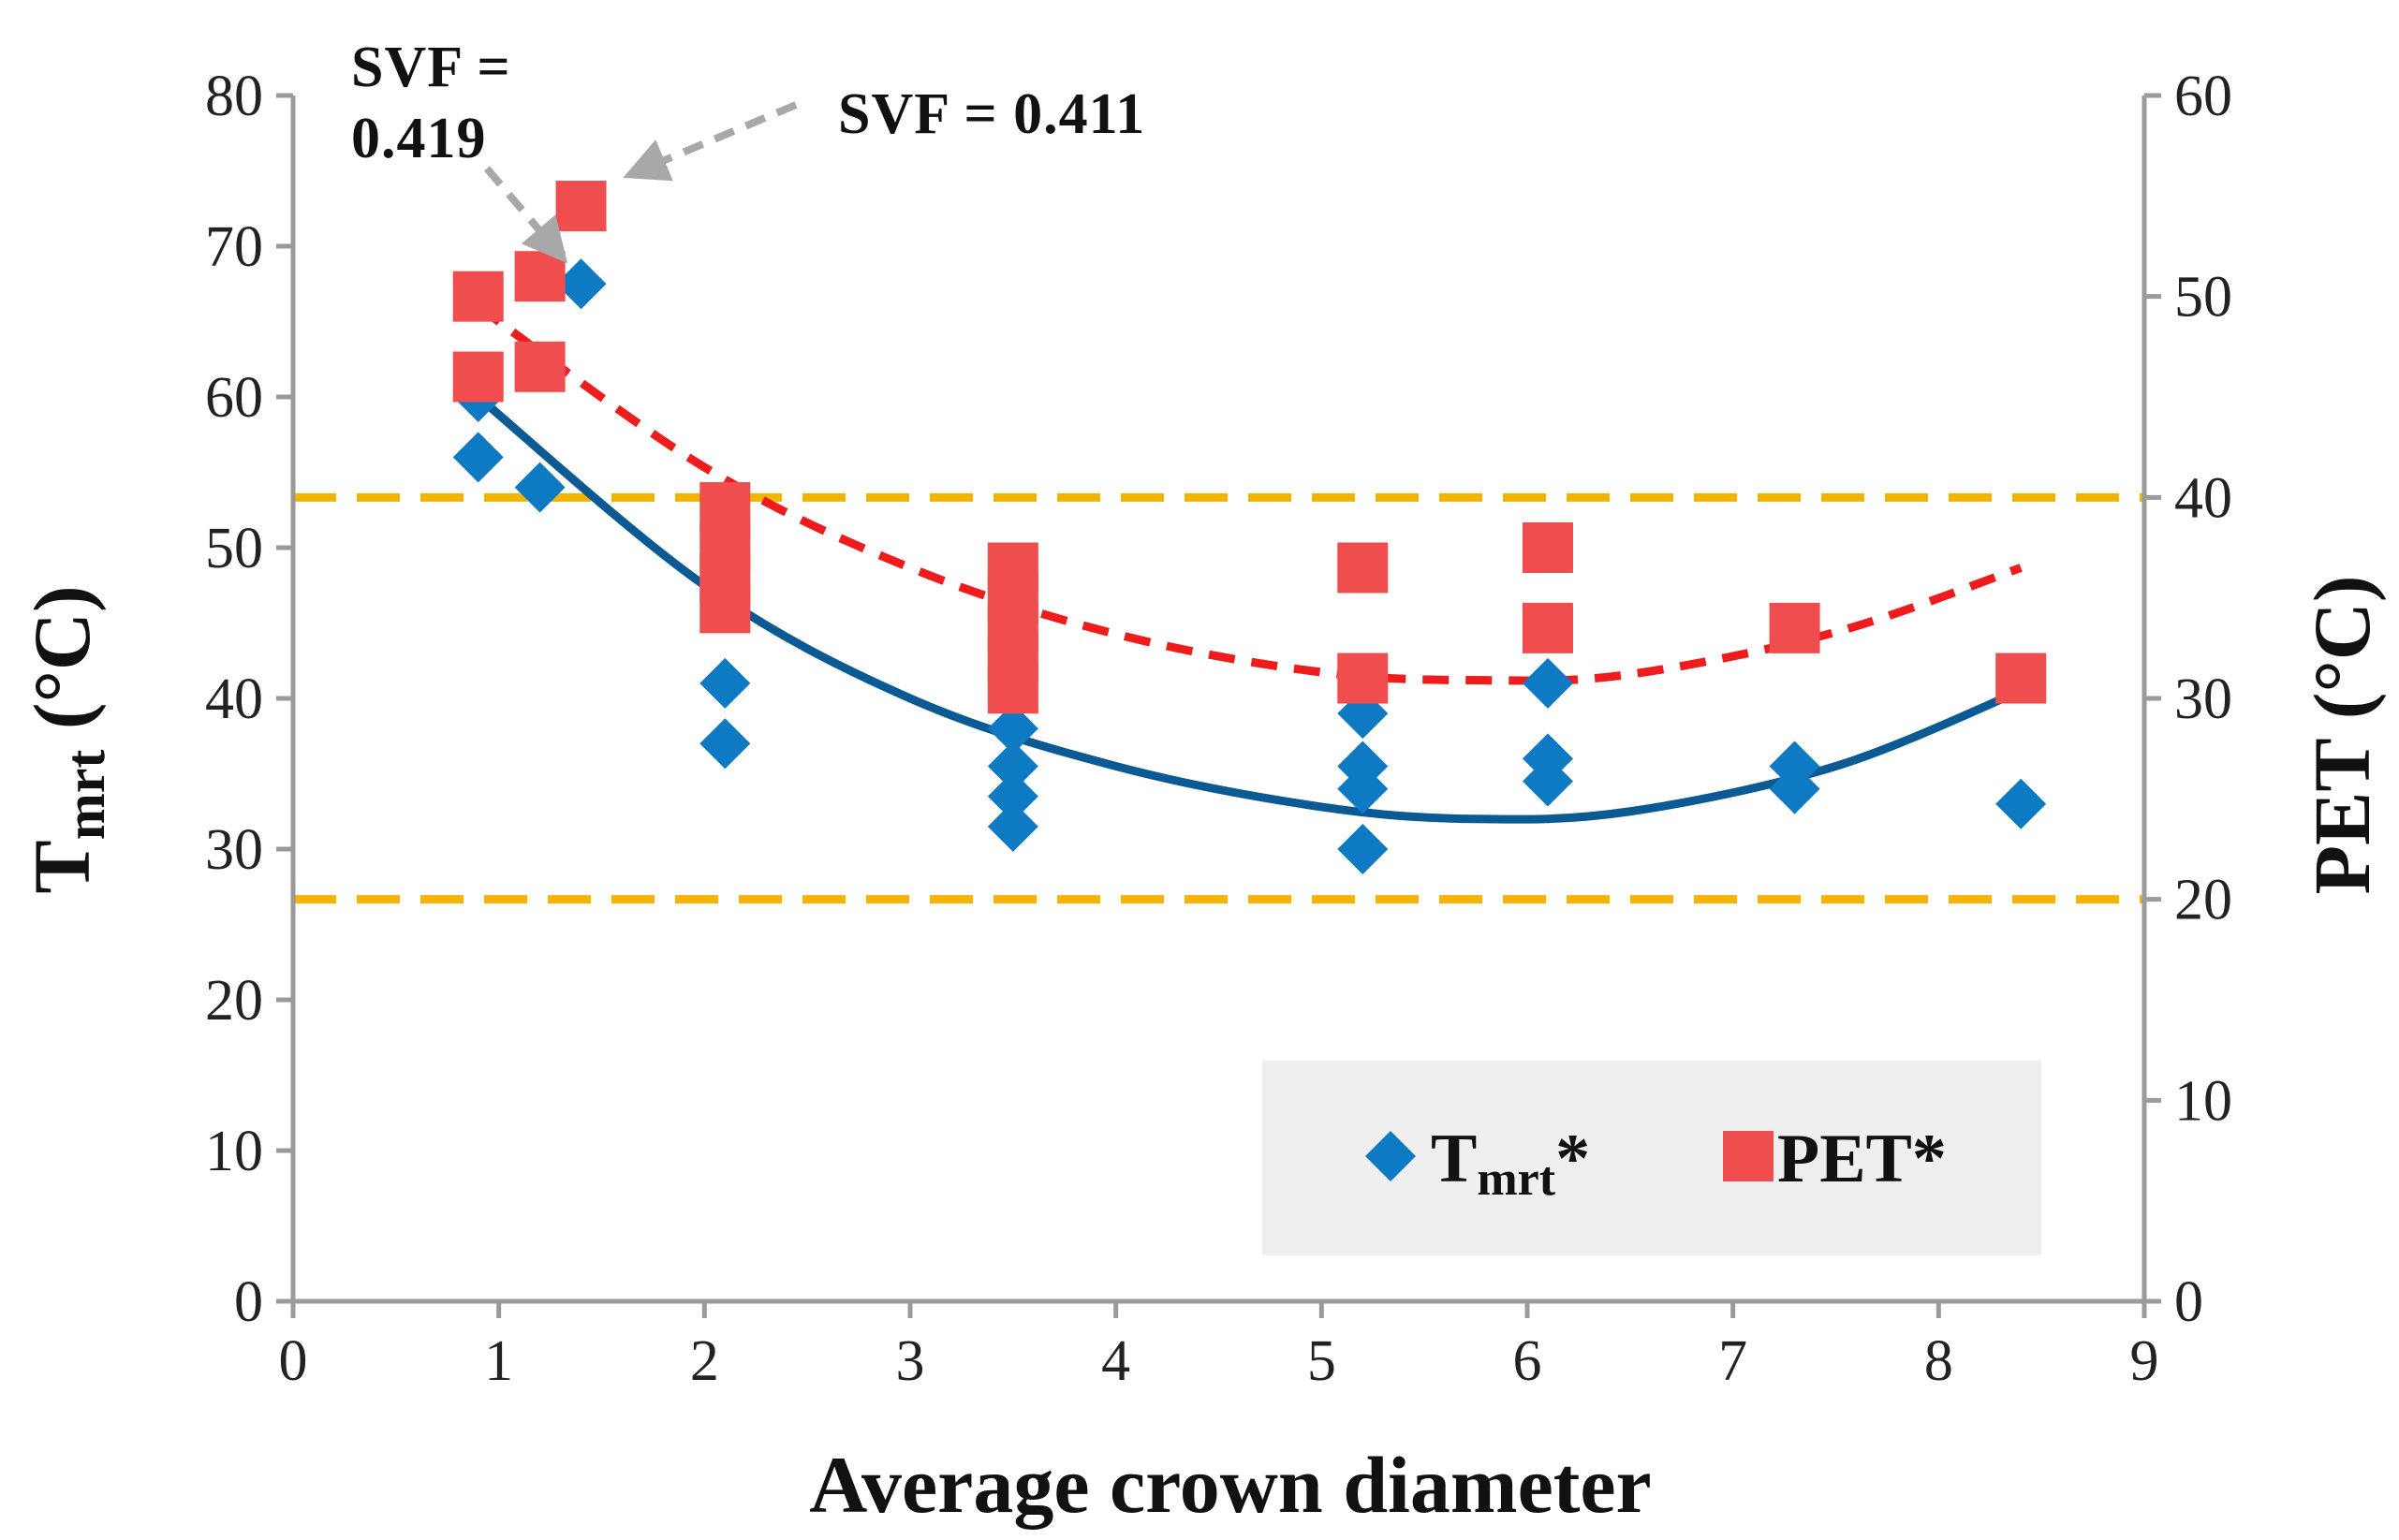  I want to click on y-left-axis-title: Tmrt (°C), so click(66, 739).